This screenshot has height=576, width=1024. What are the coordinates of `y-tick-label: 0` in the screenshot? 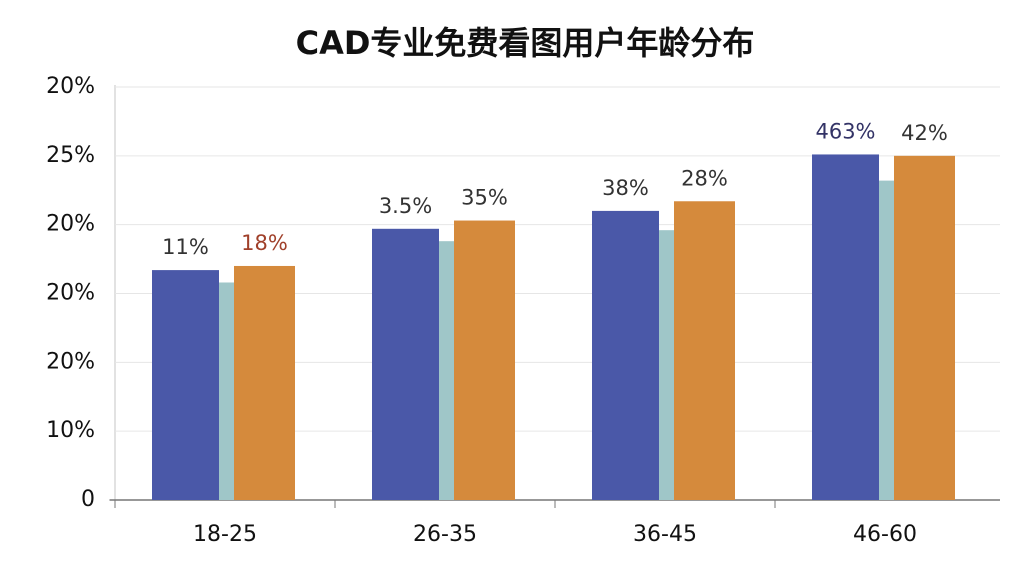 It's located at (88, 499).